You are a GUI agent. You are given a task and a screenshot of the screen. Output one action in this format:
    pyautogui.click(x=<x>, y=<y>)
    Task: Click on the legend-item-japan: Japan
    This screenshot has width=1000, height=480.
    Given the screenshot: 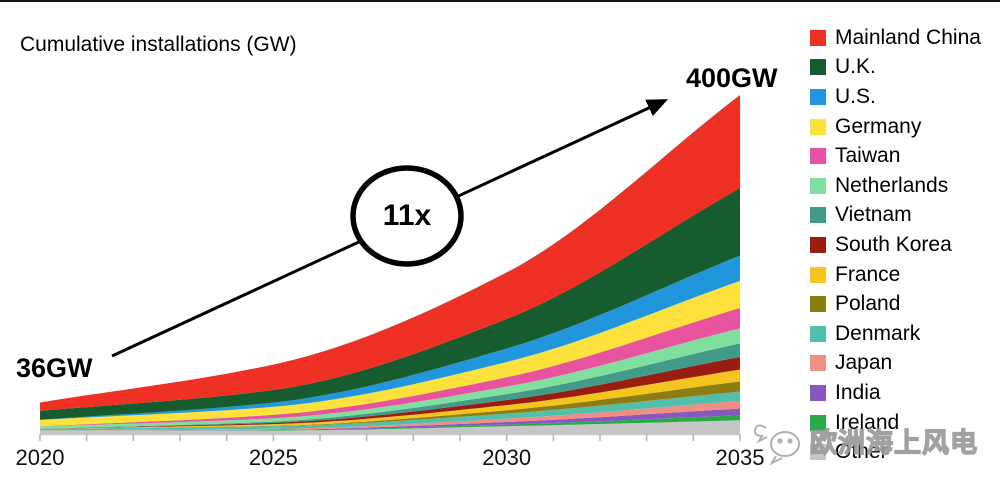 What is the action you would take?
    pyautogui.click(x=895, y=364)
    